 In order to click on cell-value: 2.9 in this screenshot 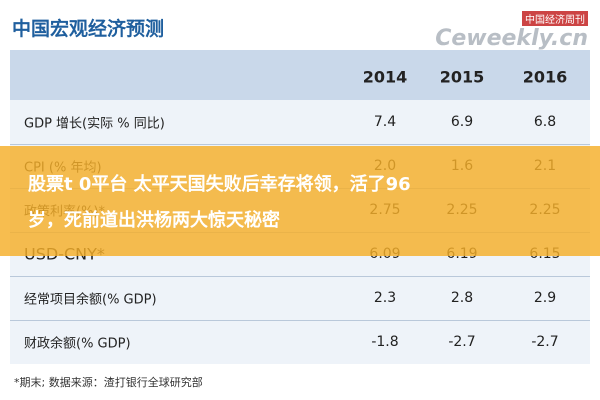, I will do `click(545, 298)`.